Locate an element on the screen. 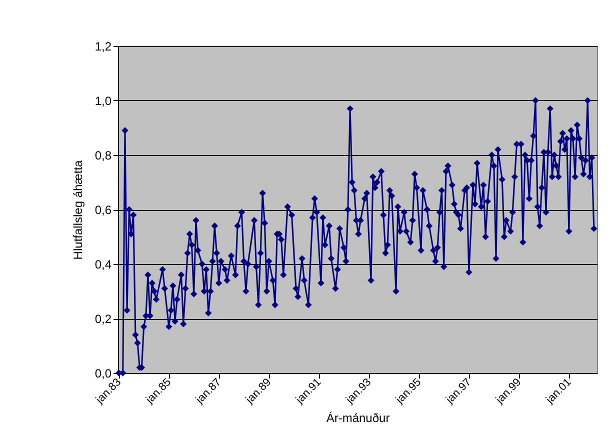  y-tick-label: 0,6 is located at coordinates (103, 210).